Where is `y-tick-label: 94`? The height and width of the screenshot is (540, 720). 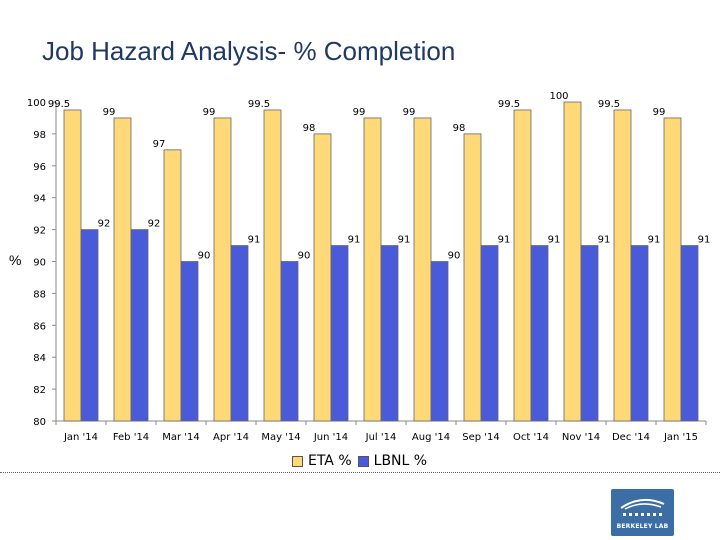
y-tick-label: 94 is located at coordinates (39, 199).